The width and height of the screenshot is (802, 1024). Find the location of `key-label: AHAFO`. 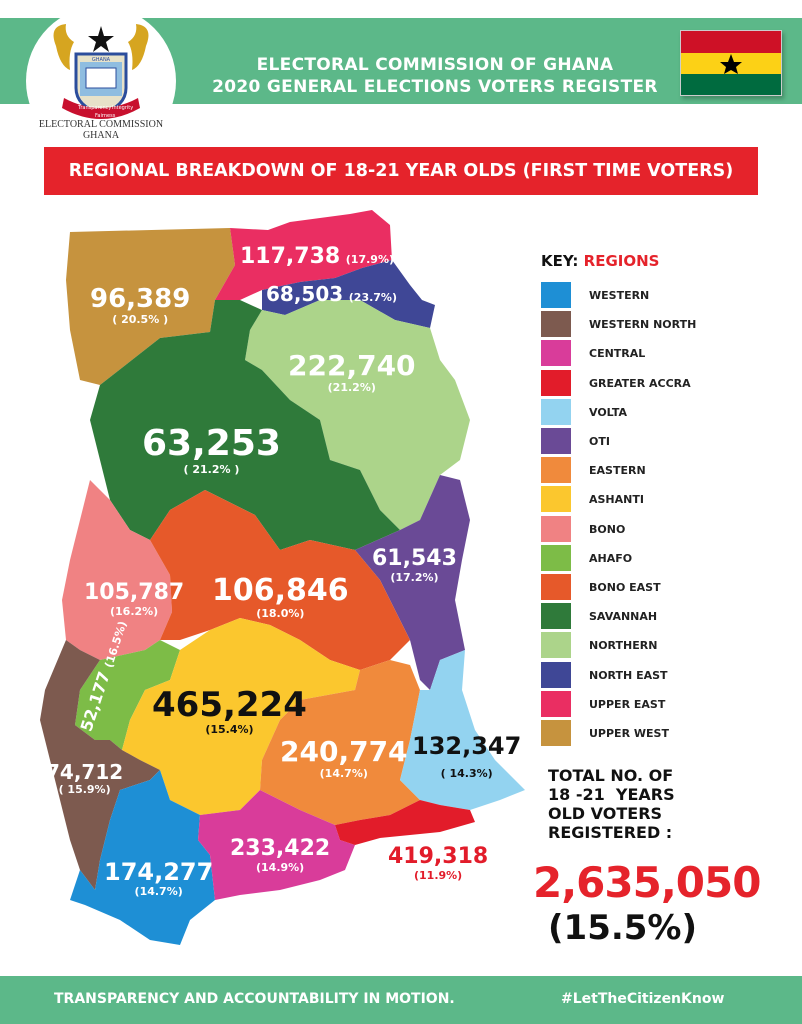

key-label: AHAFO is located at coordinates (611, 558).